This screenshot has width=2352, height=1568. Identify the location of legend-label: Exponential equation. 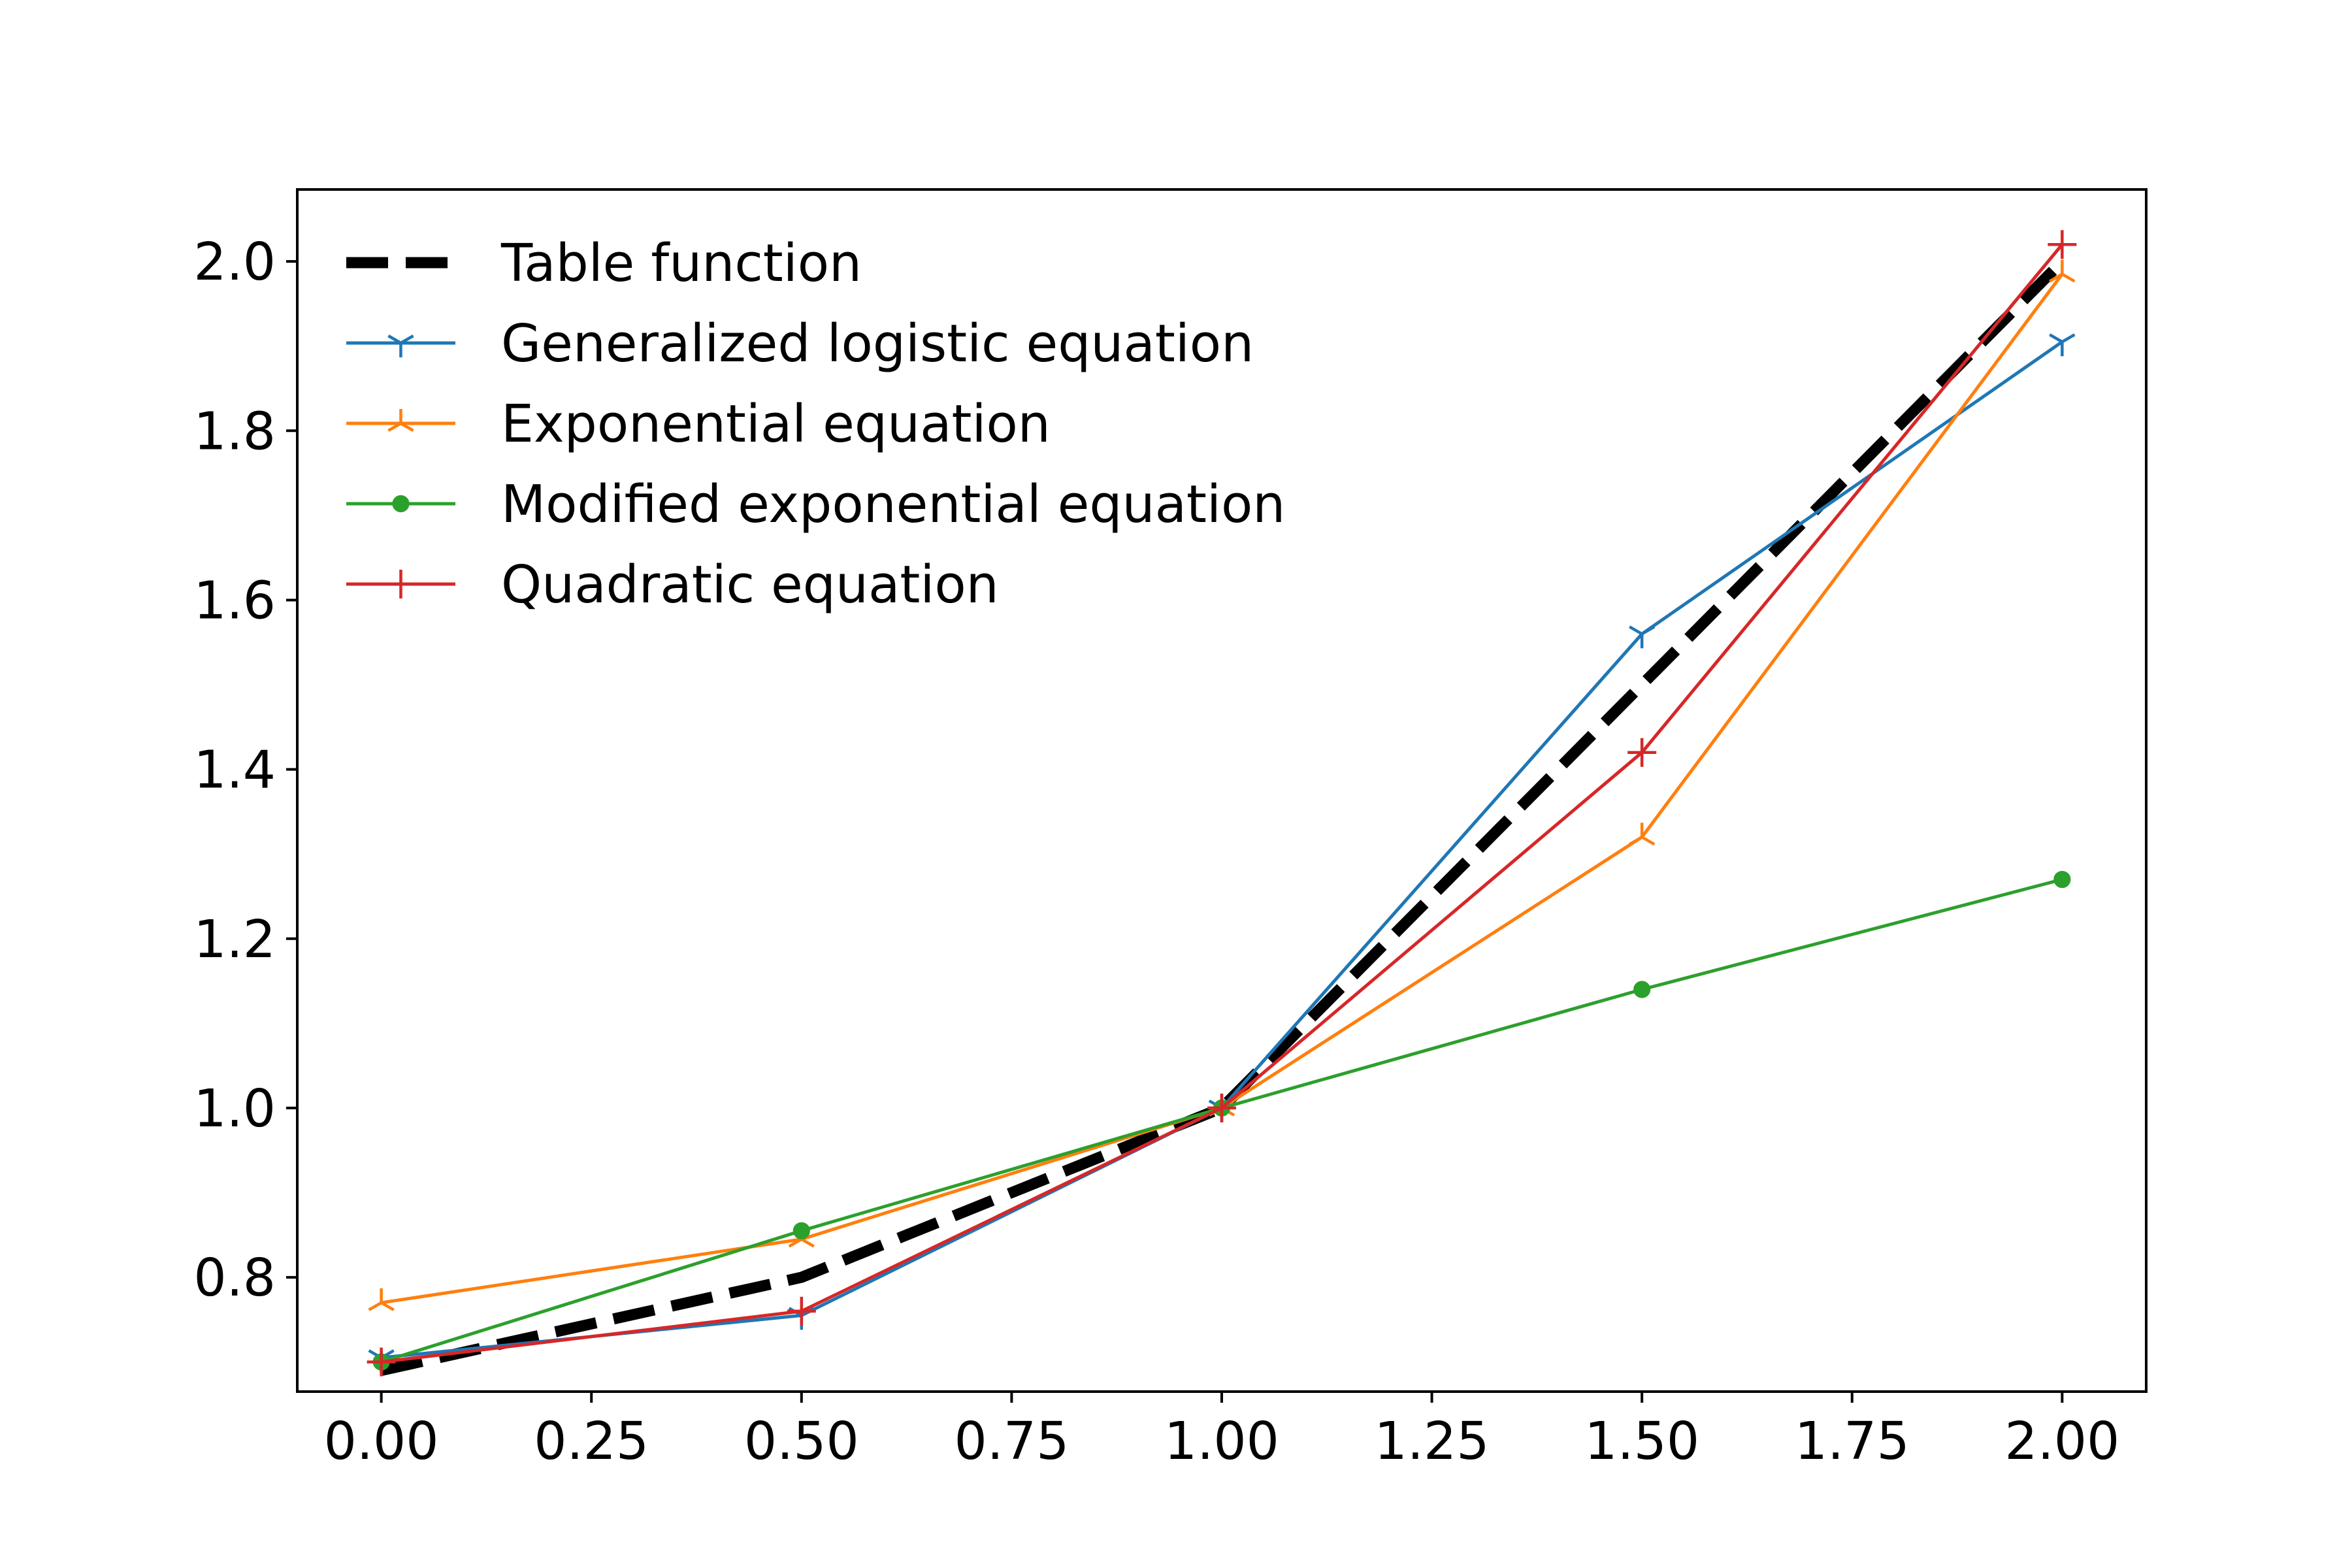
(776, 424).